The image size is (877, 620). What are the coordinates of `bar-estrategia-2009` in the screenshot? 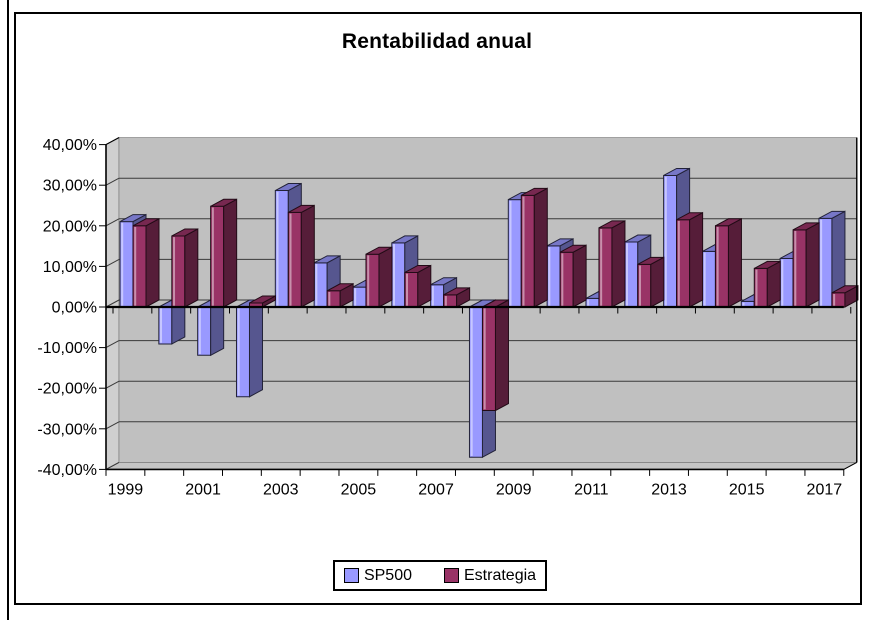 It's located at (534, 247).